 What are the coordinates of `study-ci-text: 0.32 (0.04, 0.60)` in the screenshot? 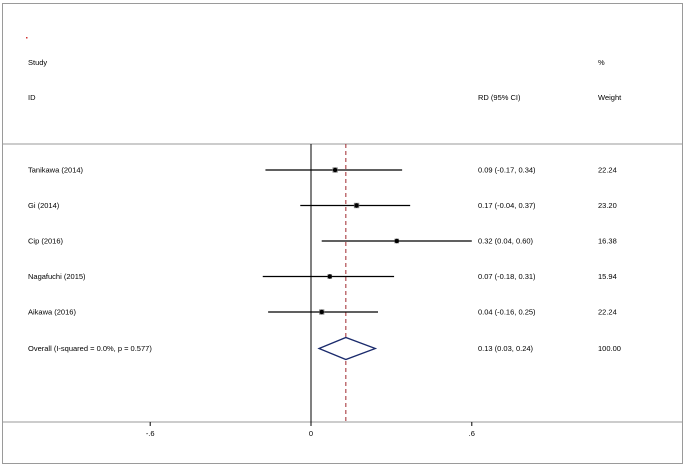 It's located at (506, 241).